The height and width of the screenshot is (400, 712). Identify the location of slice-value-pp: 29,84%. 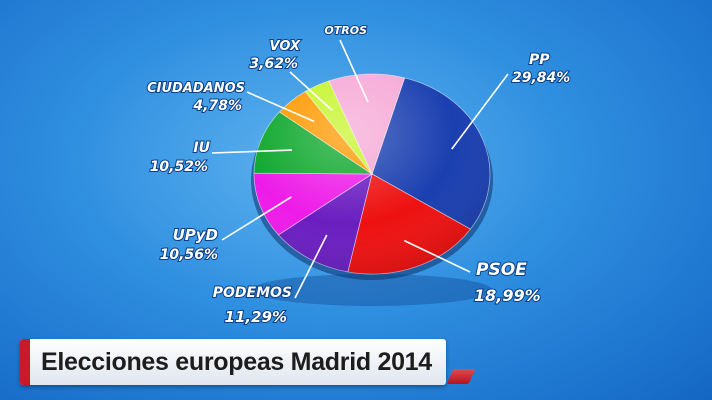
(541, 78).